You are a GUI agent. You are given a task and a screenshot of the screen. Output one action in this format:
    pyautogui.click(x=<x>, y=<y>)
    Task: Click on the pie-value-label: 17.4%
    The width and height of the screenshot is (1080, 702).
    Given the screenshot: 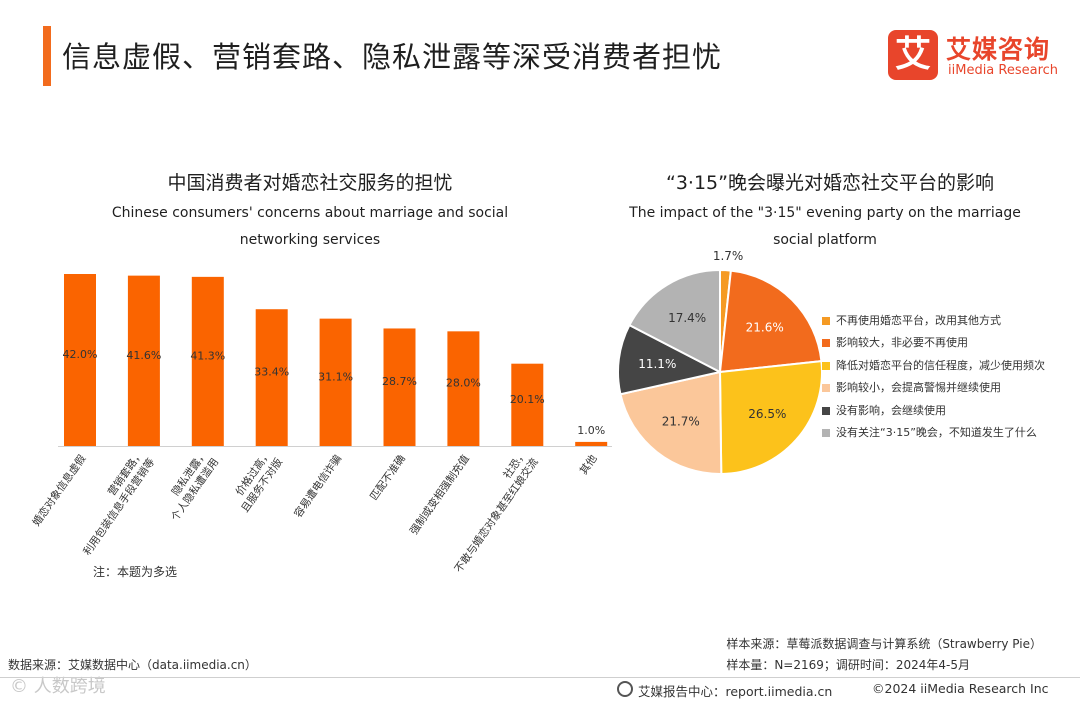 What is the action you would take?
    pyautogui.click(x=687, y=318)
    